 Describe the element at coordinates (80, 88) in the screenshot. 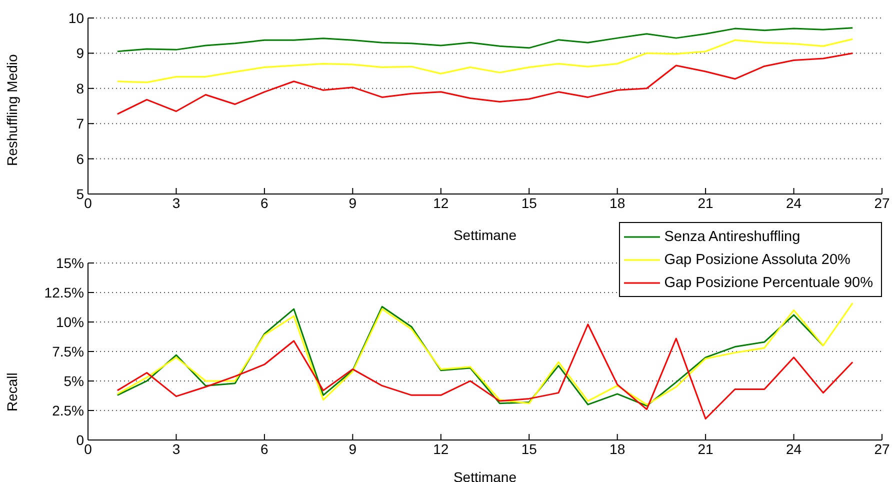

I see `y-tick-label: 8` at that location.